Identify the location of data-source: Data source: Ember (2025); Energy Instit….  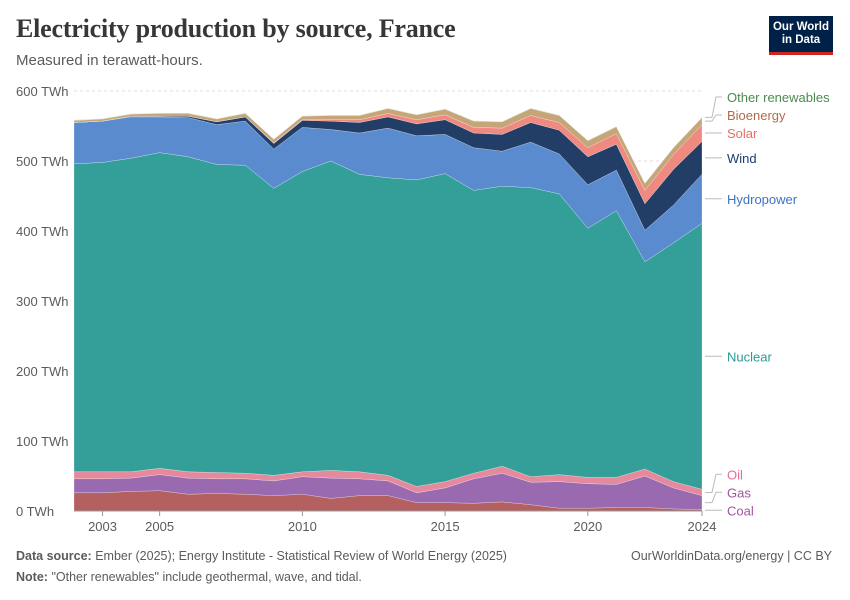
(261, 556).